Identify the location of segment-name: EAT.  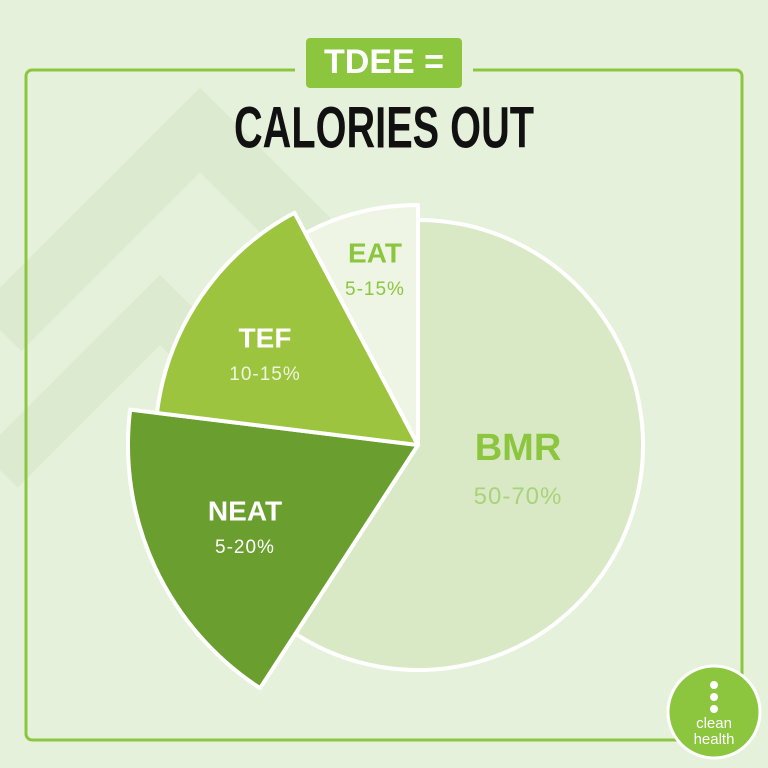
(375, 252).